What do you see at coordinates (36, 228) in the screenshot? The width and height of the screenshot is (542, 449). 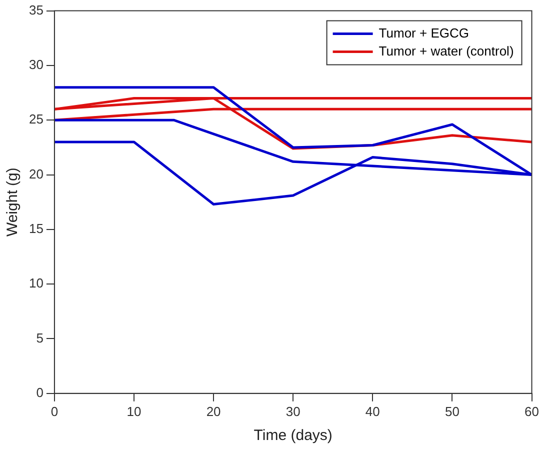 I see `y-tick-label: 15` at bounding box center [36, 228].